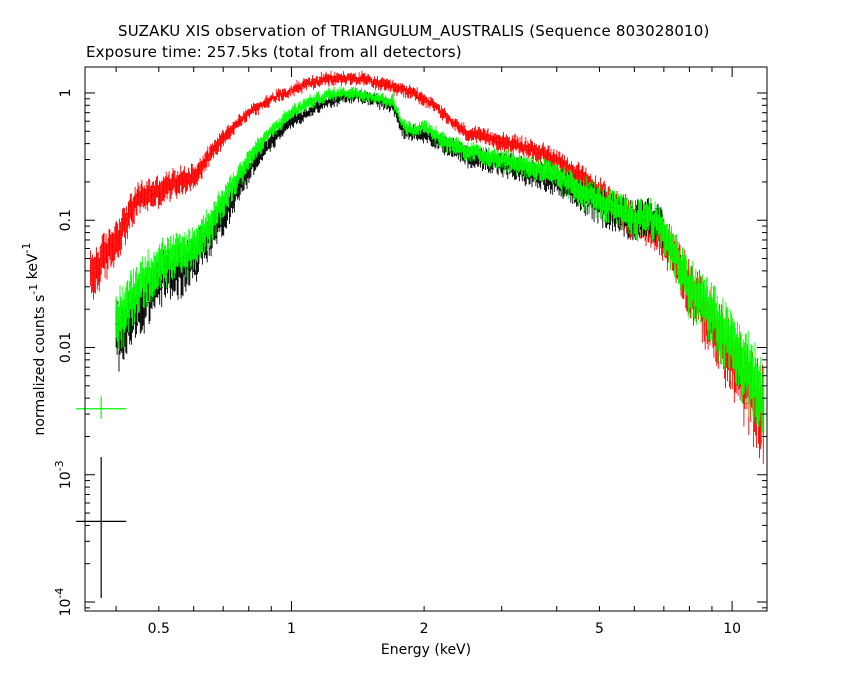 The height and width of the screenshot is (680, 850). Describe the element at coordinates (732, 629) in the screenshot. I see `x-tick-label: 10` at that location.